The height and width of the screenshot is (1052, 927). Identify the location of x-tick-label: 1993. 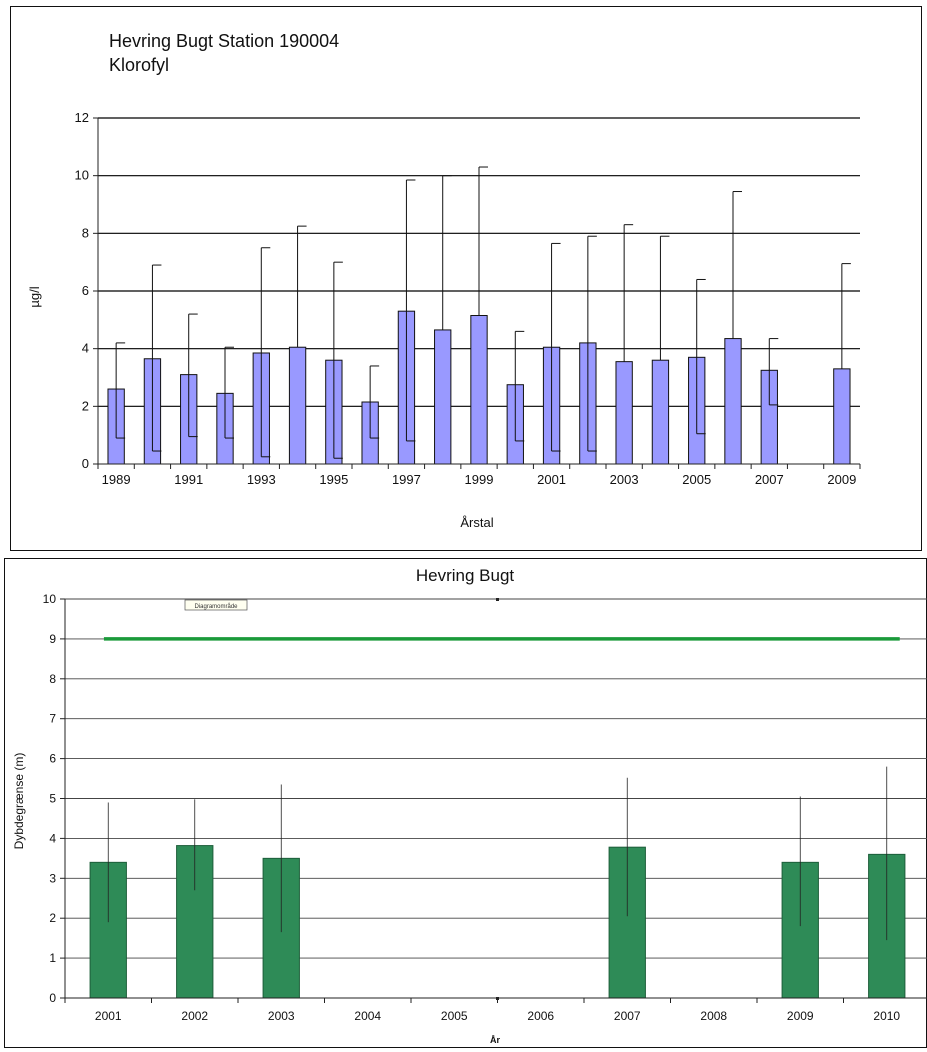
(261, 479).